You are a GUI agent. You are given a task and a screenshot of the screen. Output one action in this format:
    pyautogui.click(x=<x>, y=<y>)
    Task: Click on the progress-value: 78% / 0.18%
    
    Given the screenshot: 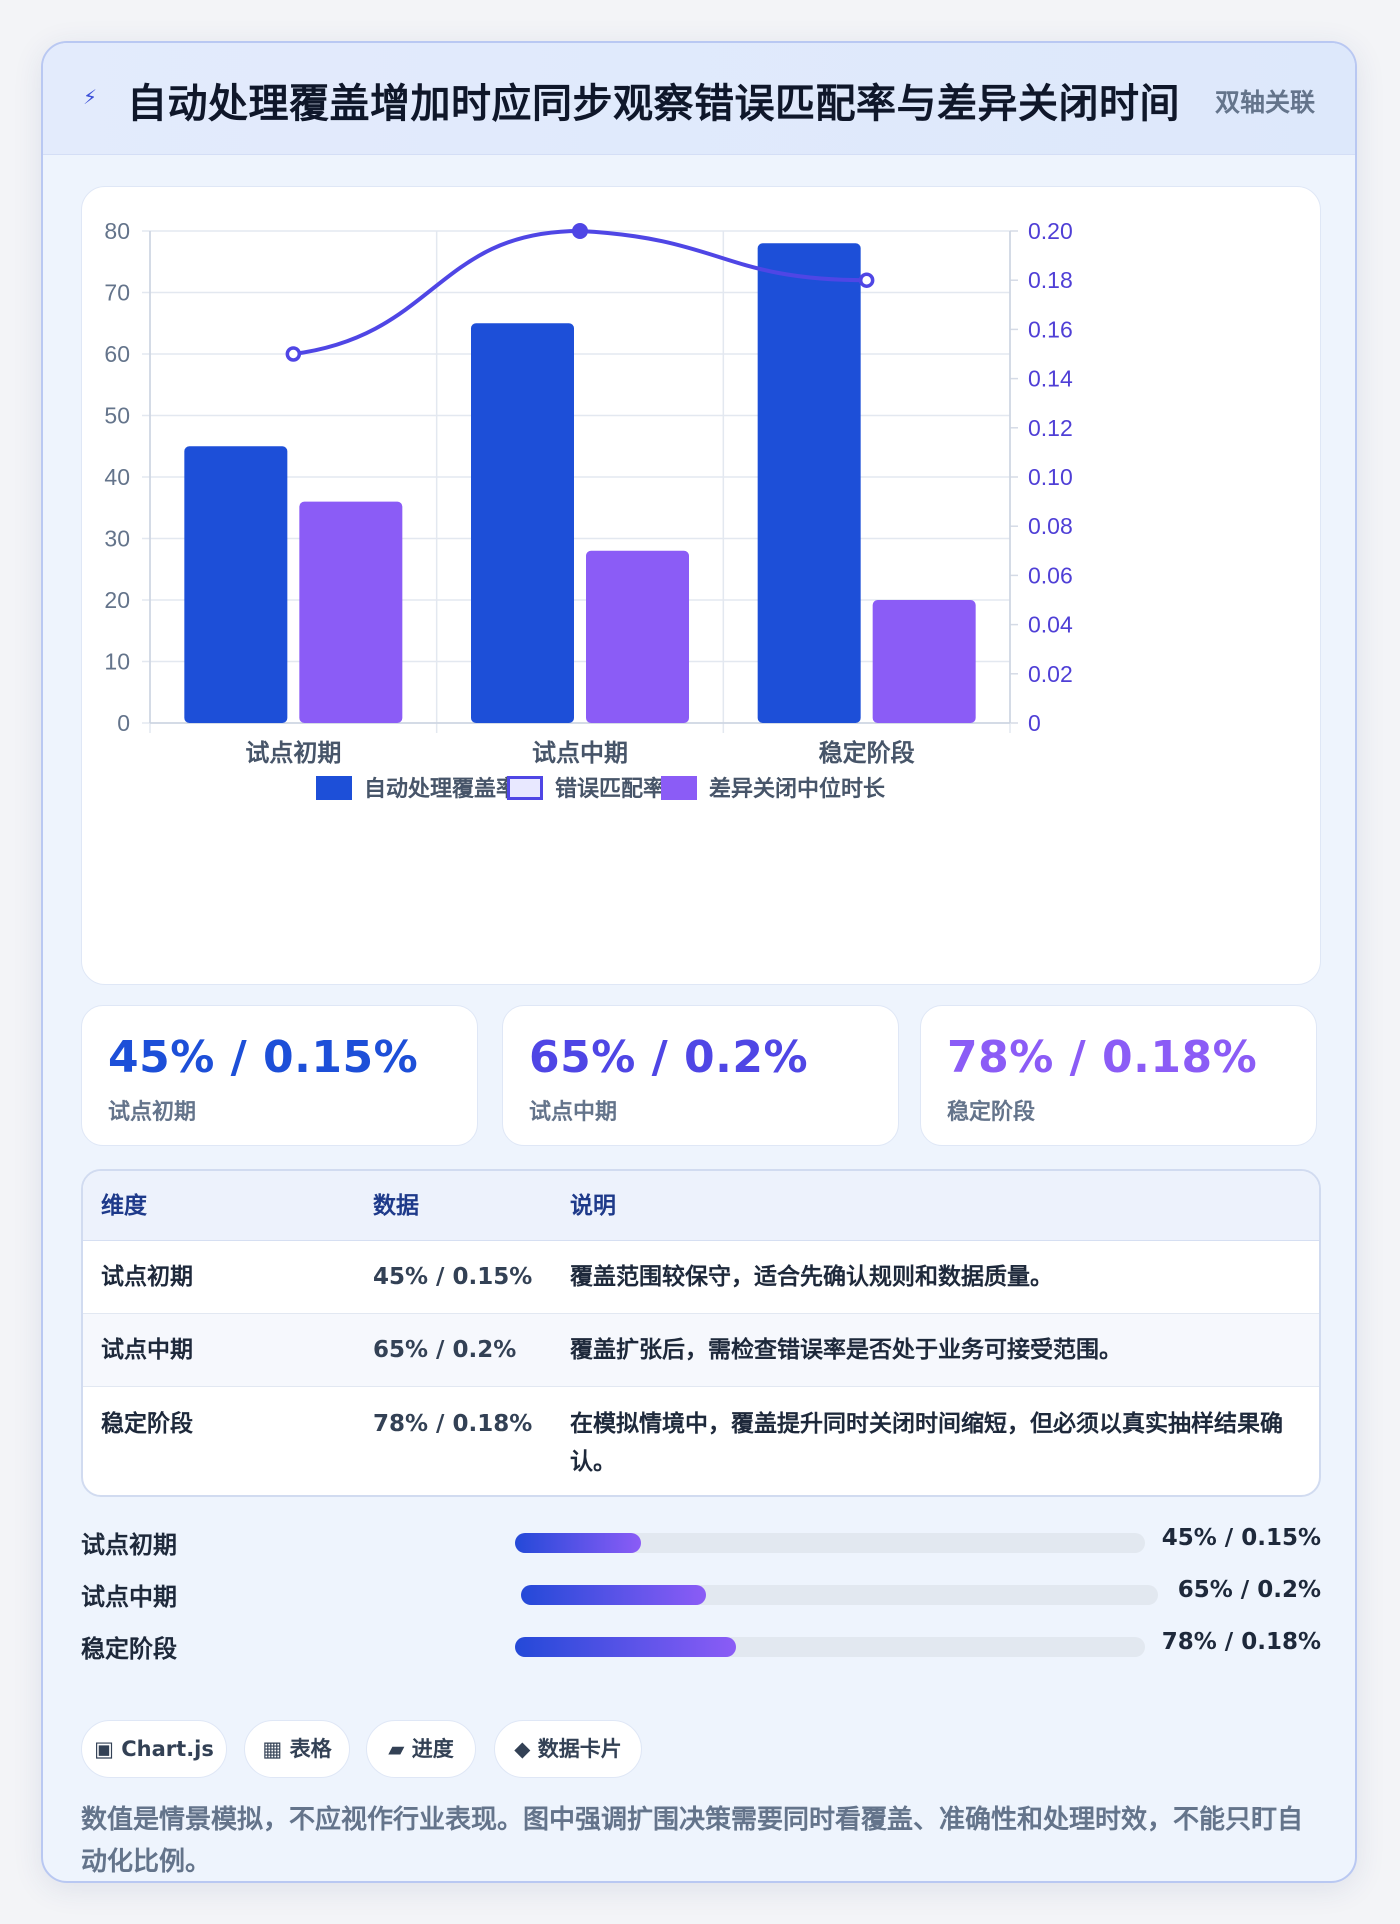 What is the action you would take?
    pyautogui.click(x=1241, y=1642)
    